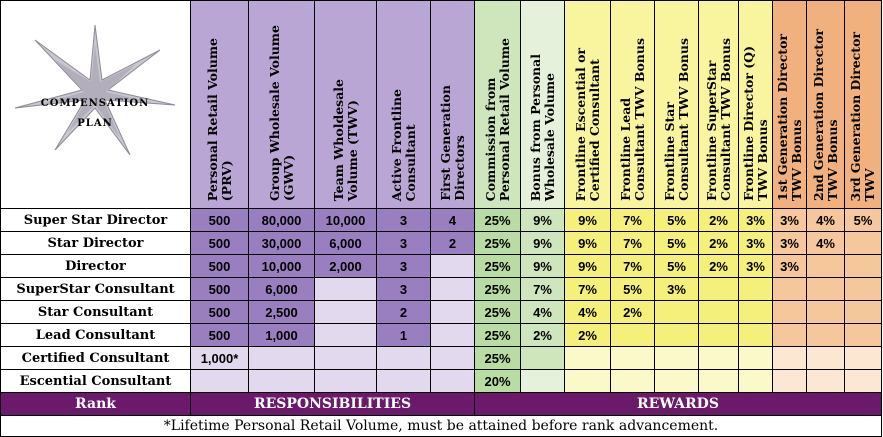 This screenshot has width=883, height=437. I want to click on logo-text: COMPENSATION PLAN, so click(95, 113).